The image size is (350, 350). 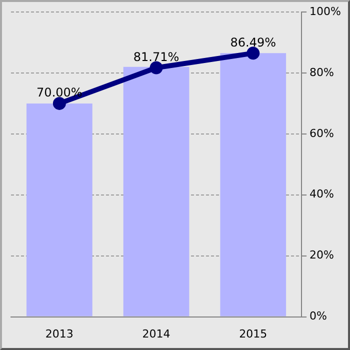 I want to click on y-tick-label: 40%, so click(x=322, y=194).